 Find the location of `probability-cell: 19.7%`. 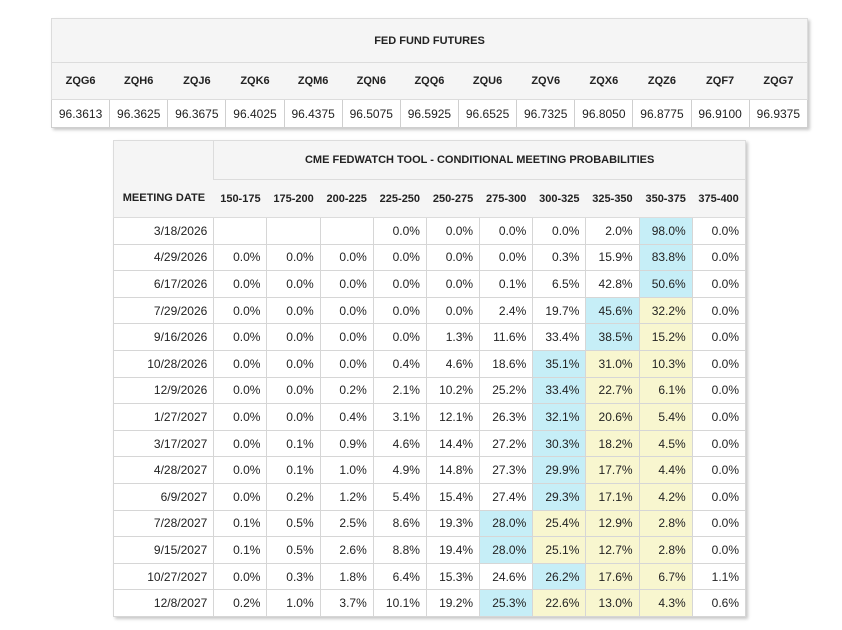

probability-cell: 19.7% is located at coordinates (559, 310).